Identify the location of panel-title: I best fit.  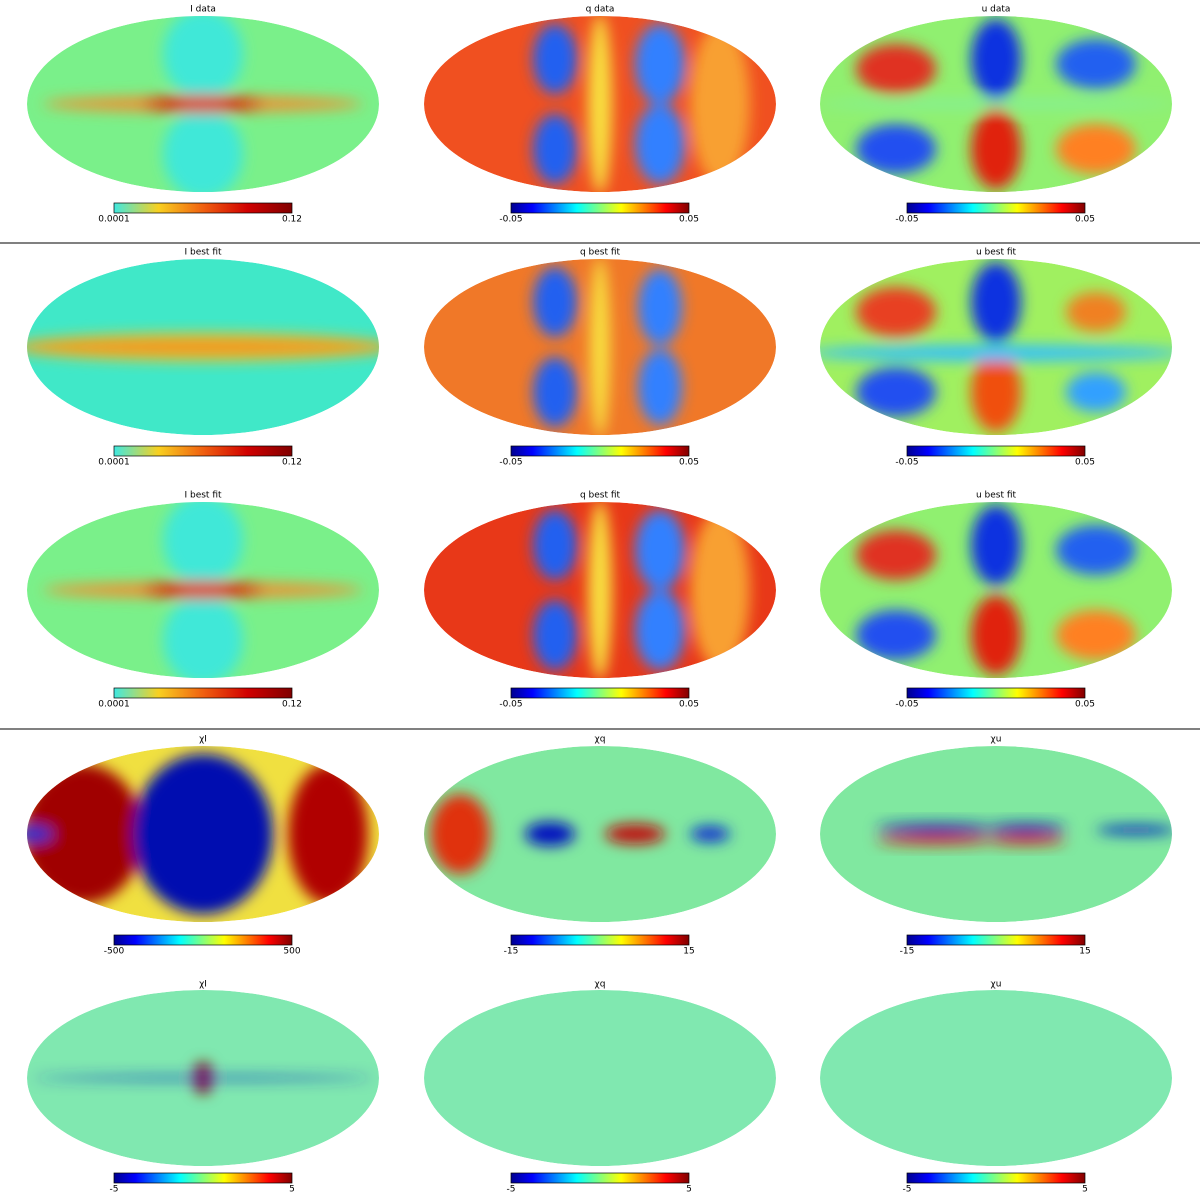
(203, 253).